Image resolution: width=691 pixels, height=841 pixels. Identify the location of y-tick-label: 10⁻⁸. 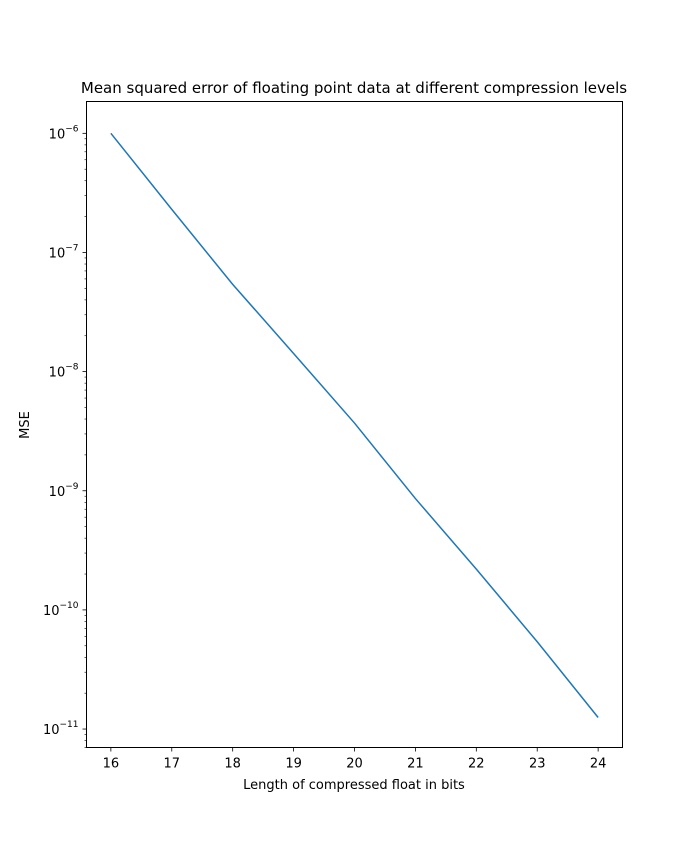
(64, 372).